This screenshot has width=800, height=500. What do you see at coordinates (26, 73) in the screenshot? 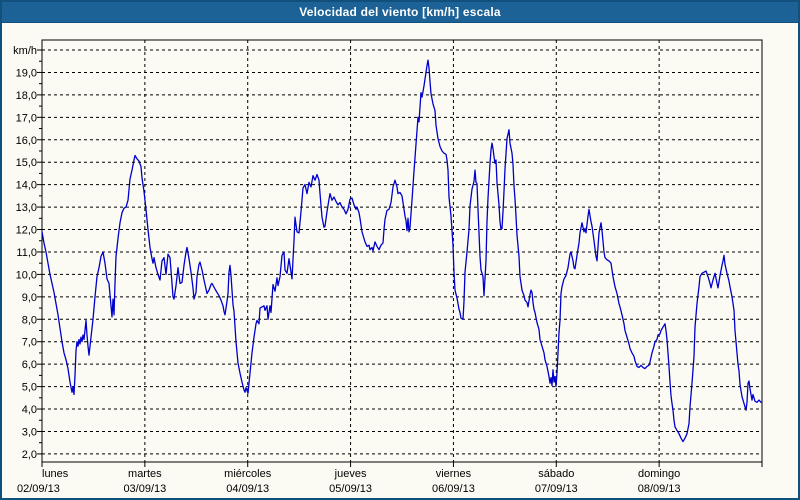
I see `y-axis-label: 19,0` at bounding box center [26, 73].